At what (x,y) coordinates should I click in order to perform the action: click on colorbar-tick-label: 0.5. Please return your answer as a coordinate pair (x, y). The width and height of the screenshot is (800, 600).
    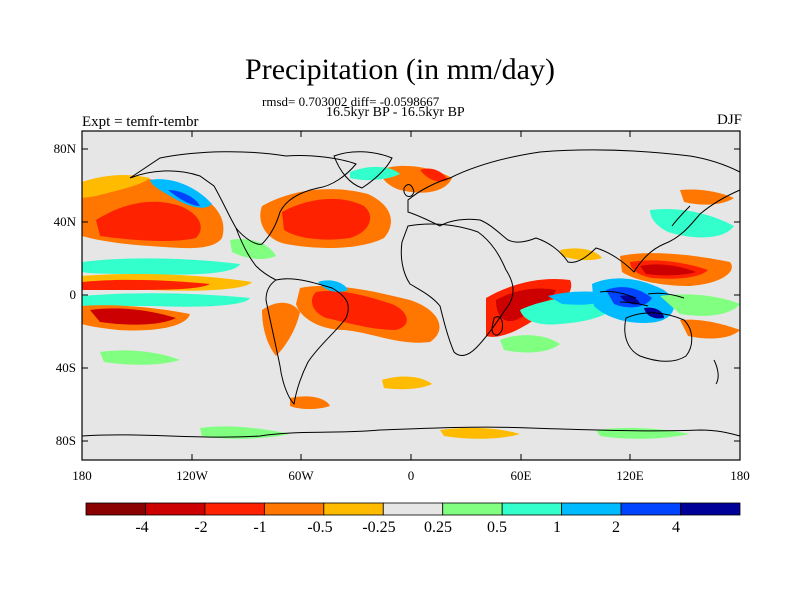
    Looking at the image, I should click on (497, 527).